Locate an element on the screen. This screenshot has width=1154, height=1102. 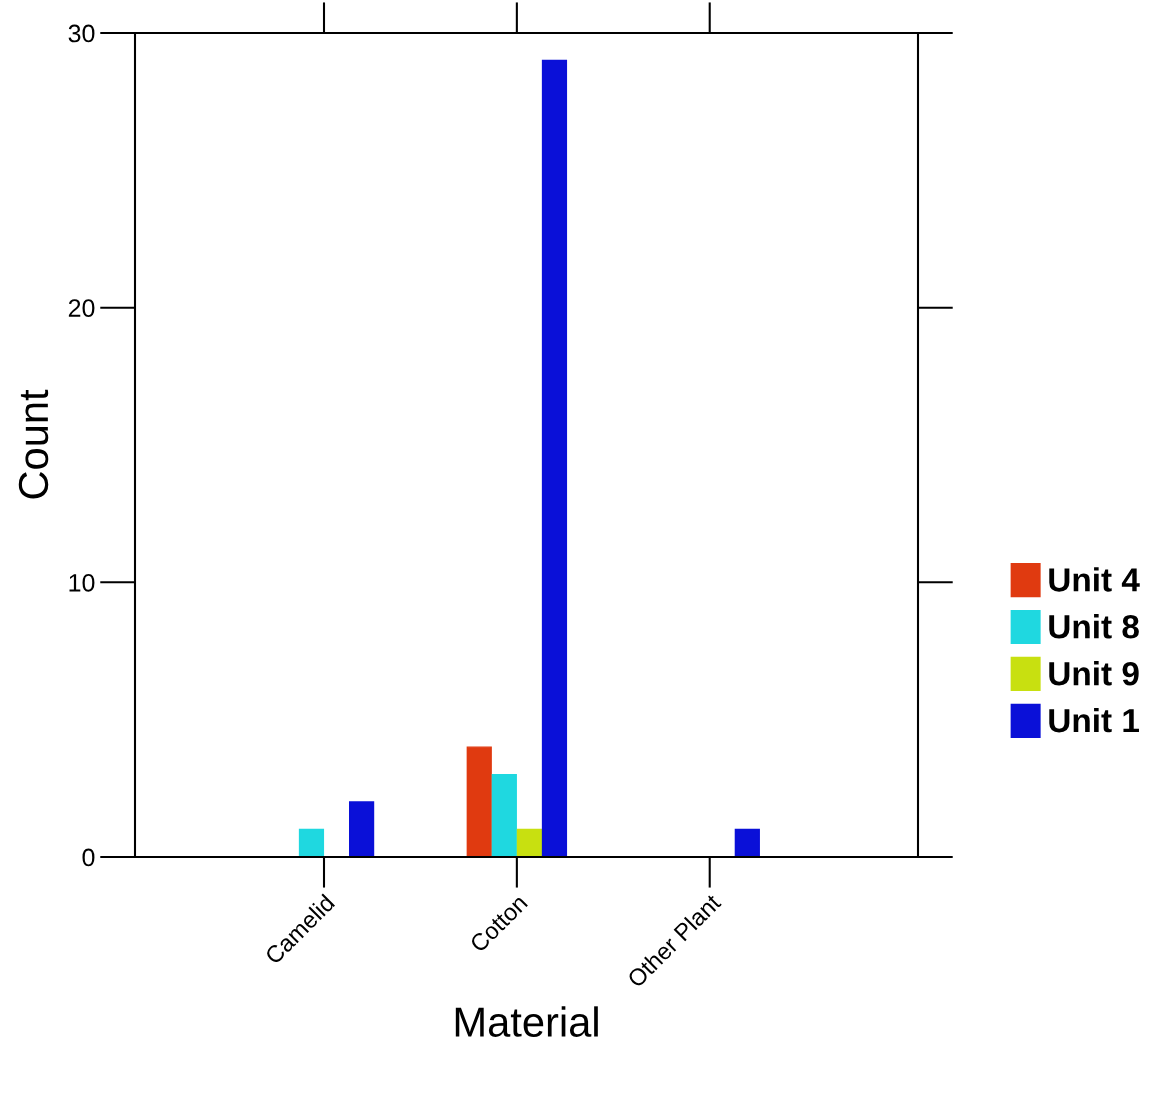
y-tick-label: 30 is located at coordinates (81, 33).